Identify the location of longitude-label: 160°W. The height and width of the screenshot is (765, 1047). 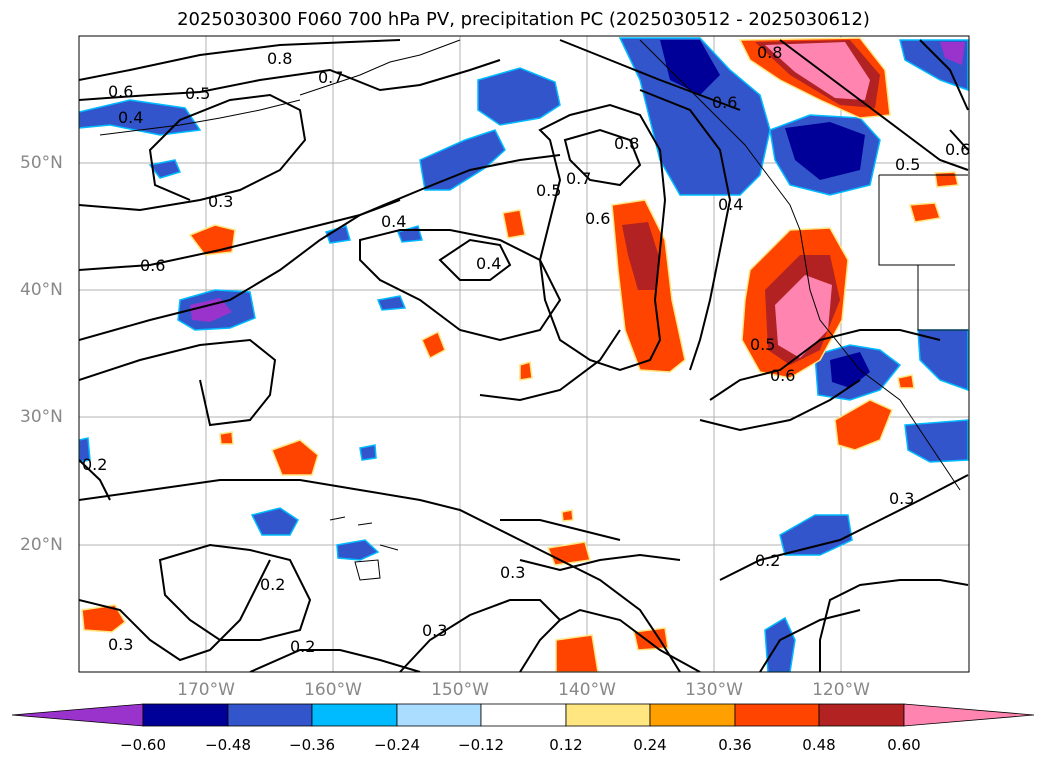
(333, 690).